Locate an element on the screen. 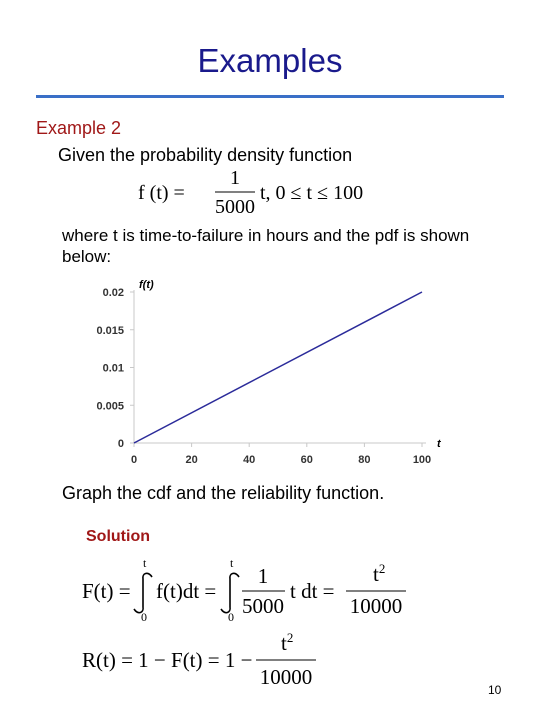 This screenshot has height=720, width=540. slide-title: Examples is located at coordinates (270, 60).